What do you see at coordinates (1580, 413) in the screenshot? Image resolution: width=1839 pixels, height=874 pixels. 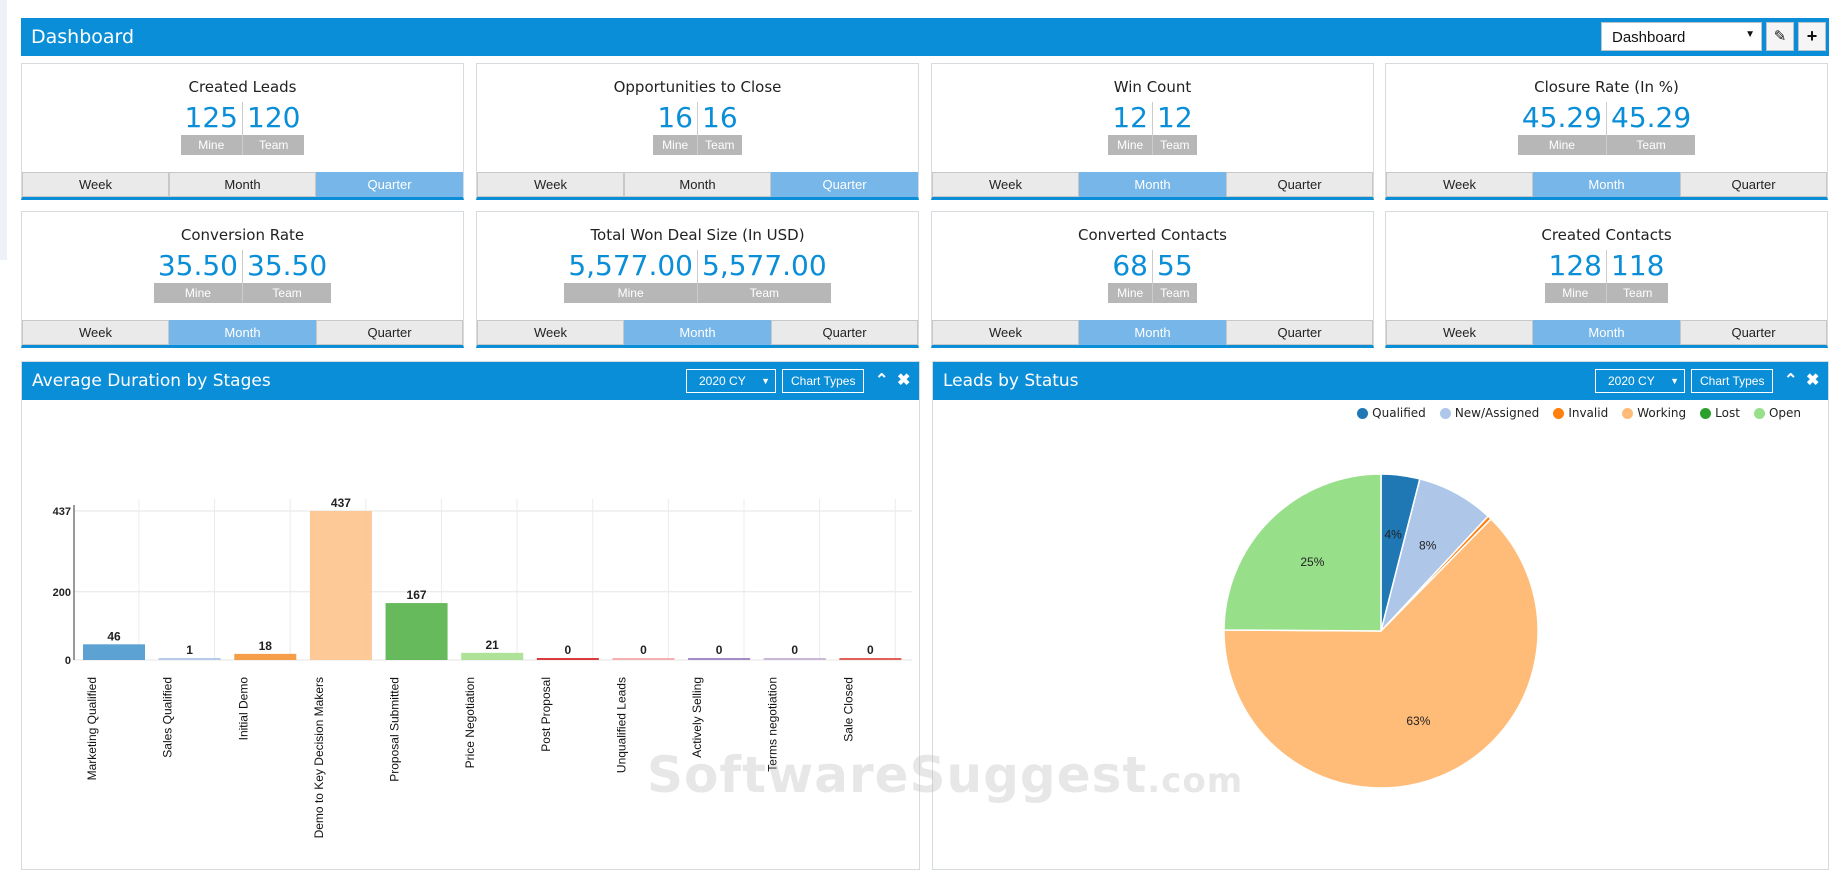 I see `legend-item: Invalid` at bounding box center [1580, 413].